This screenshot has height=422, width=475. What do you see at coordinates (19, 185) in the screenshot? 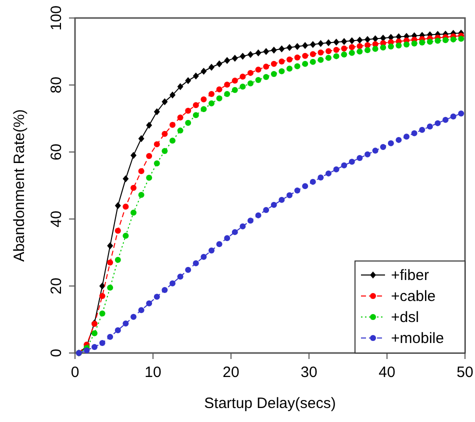
I see `y-axis-title: Abandonment Rate(%)` at bounding box center [19, 185].